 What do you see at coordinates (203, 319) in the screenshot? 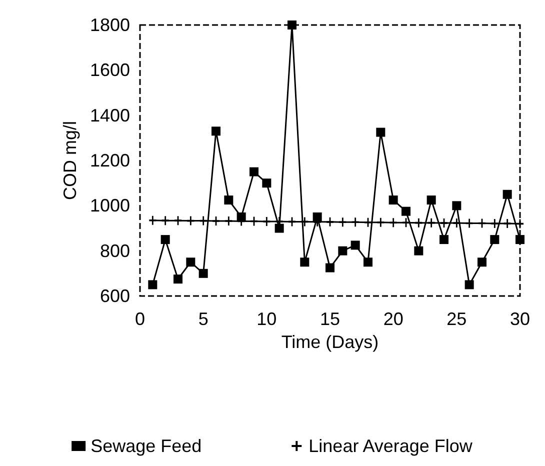
I see `x-tick-label: 5` at bounding box center [203, 319].